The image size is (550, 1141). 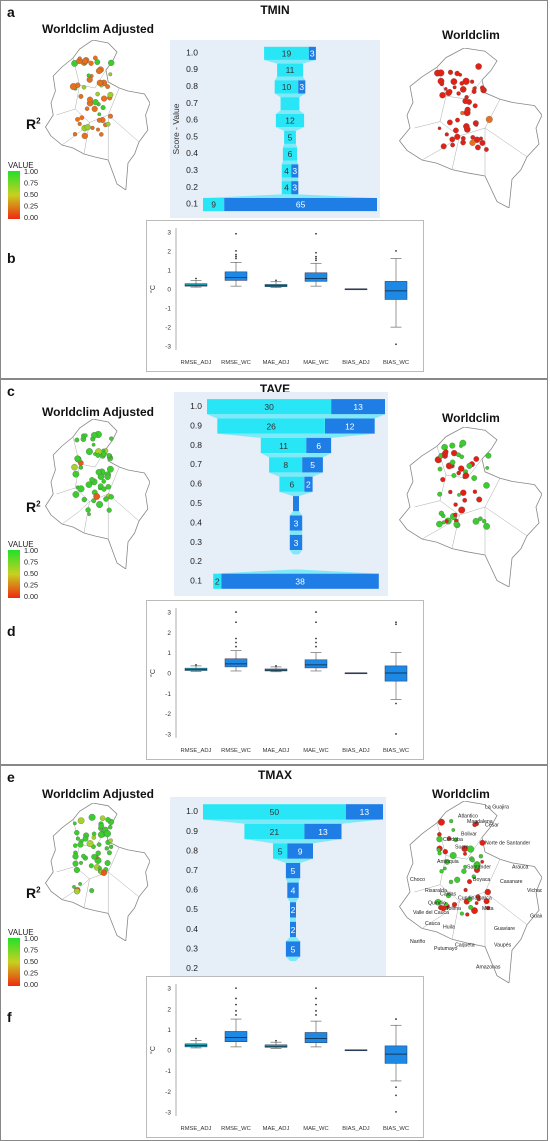 I want to click on panel-letter-c: c, so click(x=11, y=391).